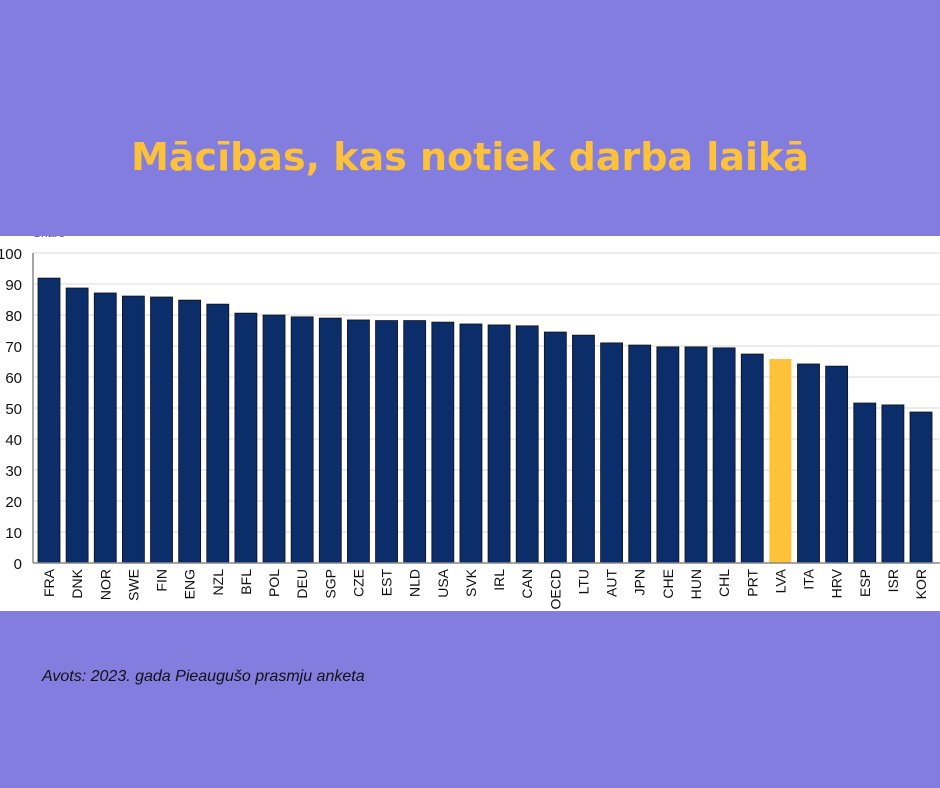 Image resolution: width=940 pixels, height=788 pixels. I want to click on x-tick-label: LTU, so click(583, 581).